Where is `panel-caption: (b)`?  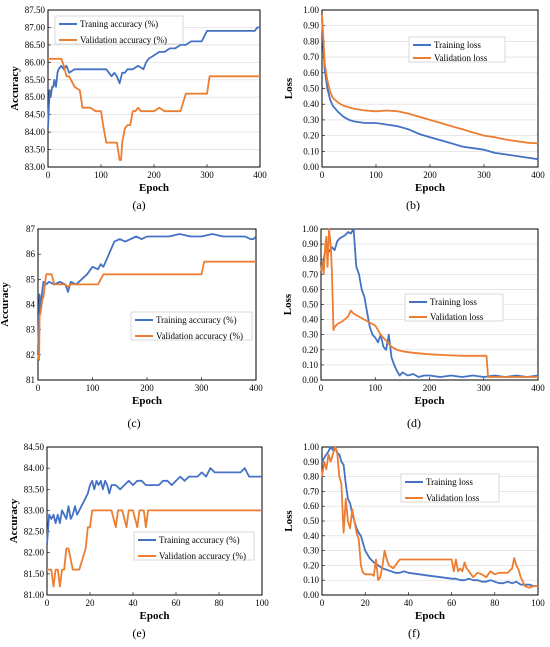 panel-caption: (b) is located at coordinates (413, 205).